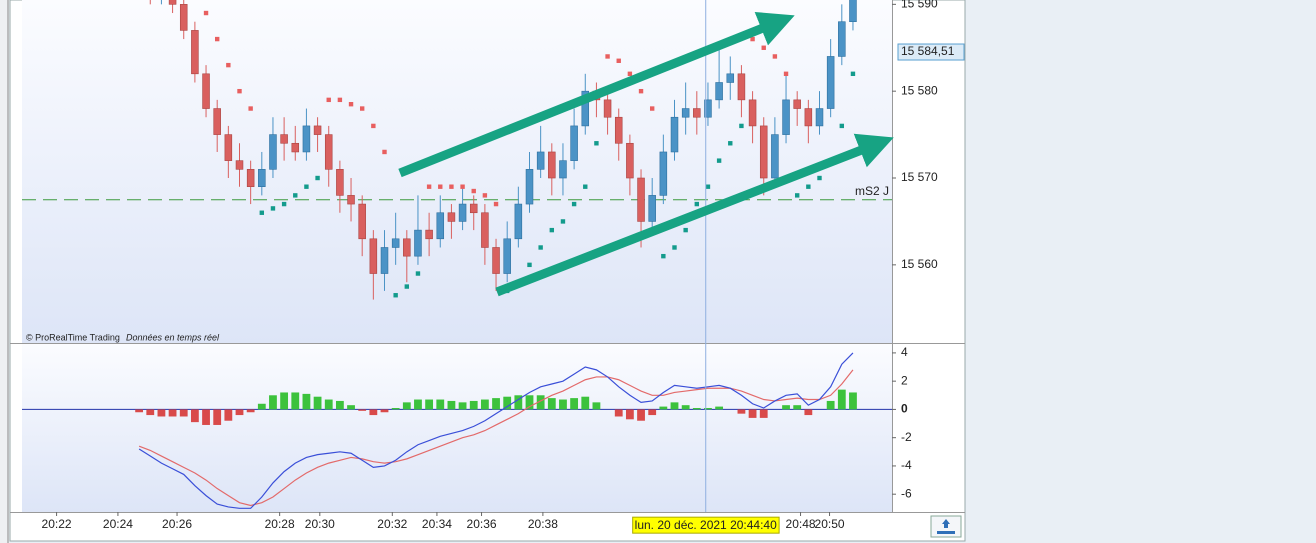 This screenshot has width=1316, height=543. What do you see at coordinates (482, 524) in the screenshot?
I see `x-tick-label: 20:36` at bounding box center [482, 524].